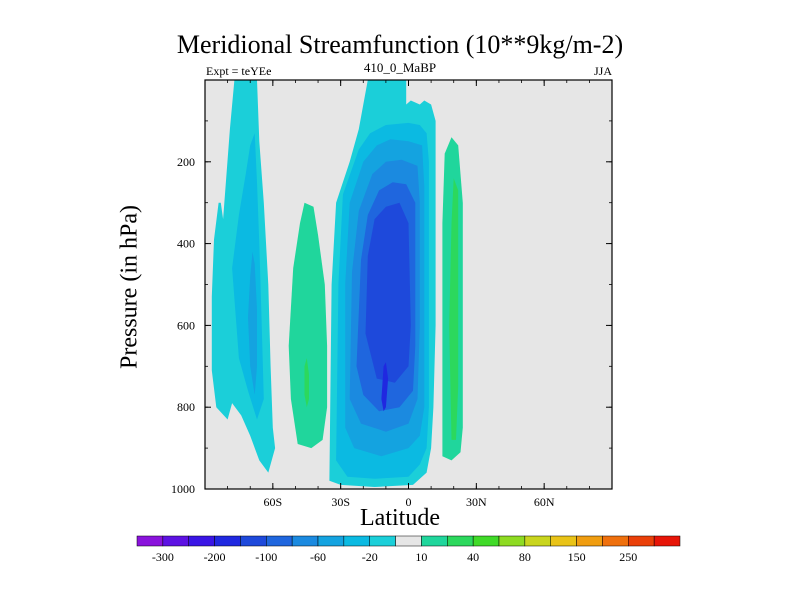  I want to click on x-tick-label: 30N, so click(476, 502).